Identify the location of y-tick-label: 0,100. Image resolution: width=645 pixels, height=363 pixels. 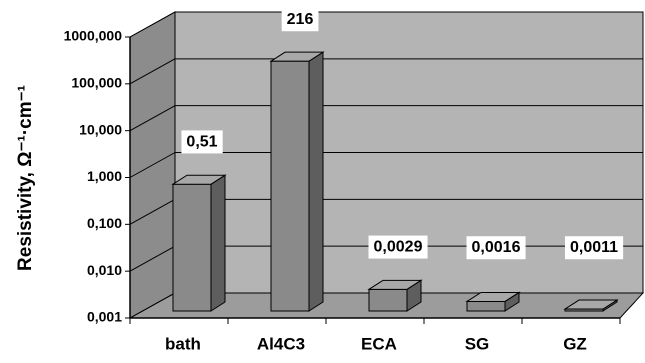
(104, 223).